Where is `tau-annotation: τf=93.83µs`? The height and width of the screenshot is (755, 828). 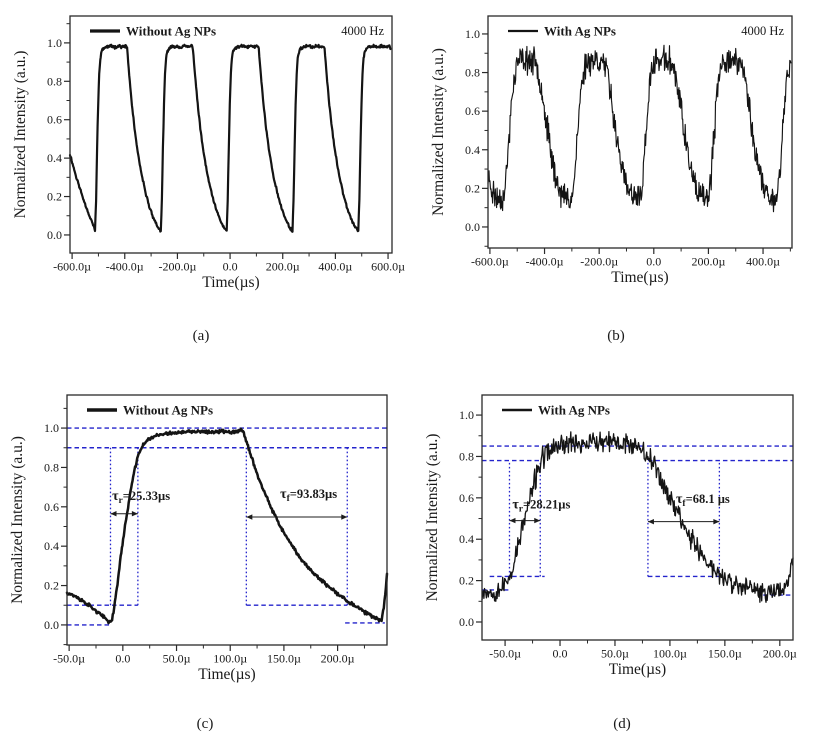 tau-annotation: τf=93.83µs is located at coordinates (297, 503).